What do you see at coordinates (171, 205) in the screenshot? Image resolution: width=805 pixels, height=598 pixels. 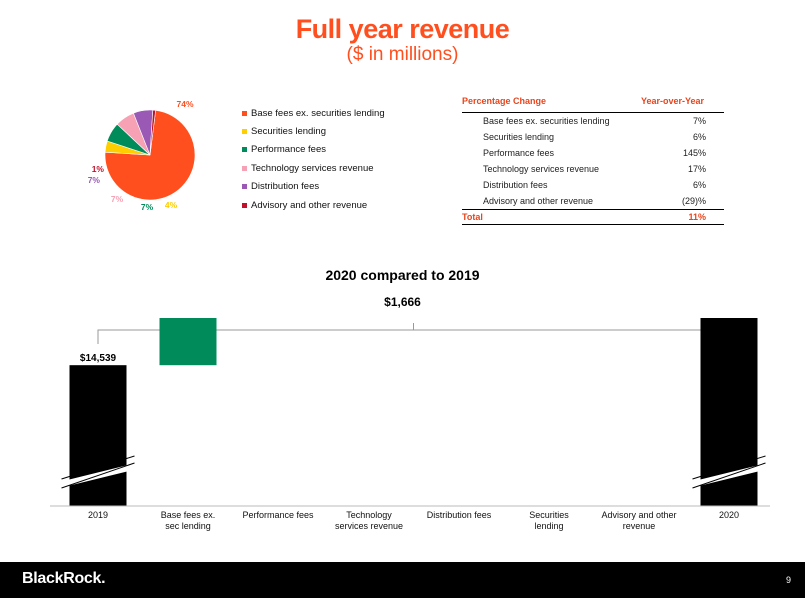 I see `pie-value-label: 4%` at bounding box center [171, 205].